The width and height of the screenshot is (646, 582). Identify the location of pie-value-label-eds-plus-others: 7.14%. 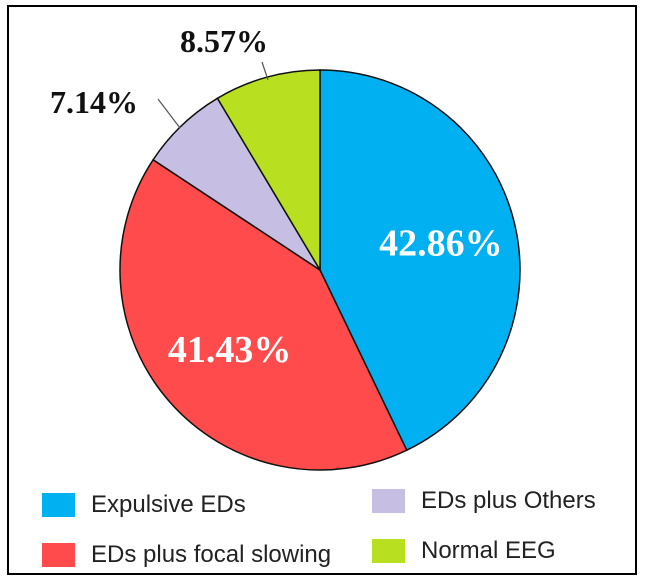
(94, 102).